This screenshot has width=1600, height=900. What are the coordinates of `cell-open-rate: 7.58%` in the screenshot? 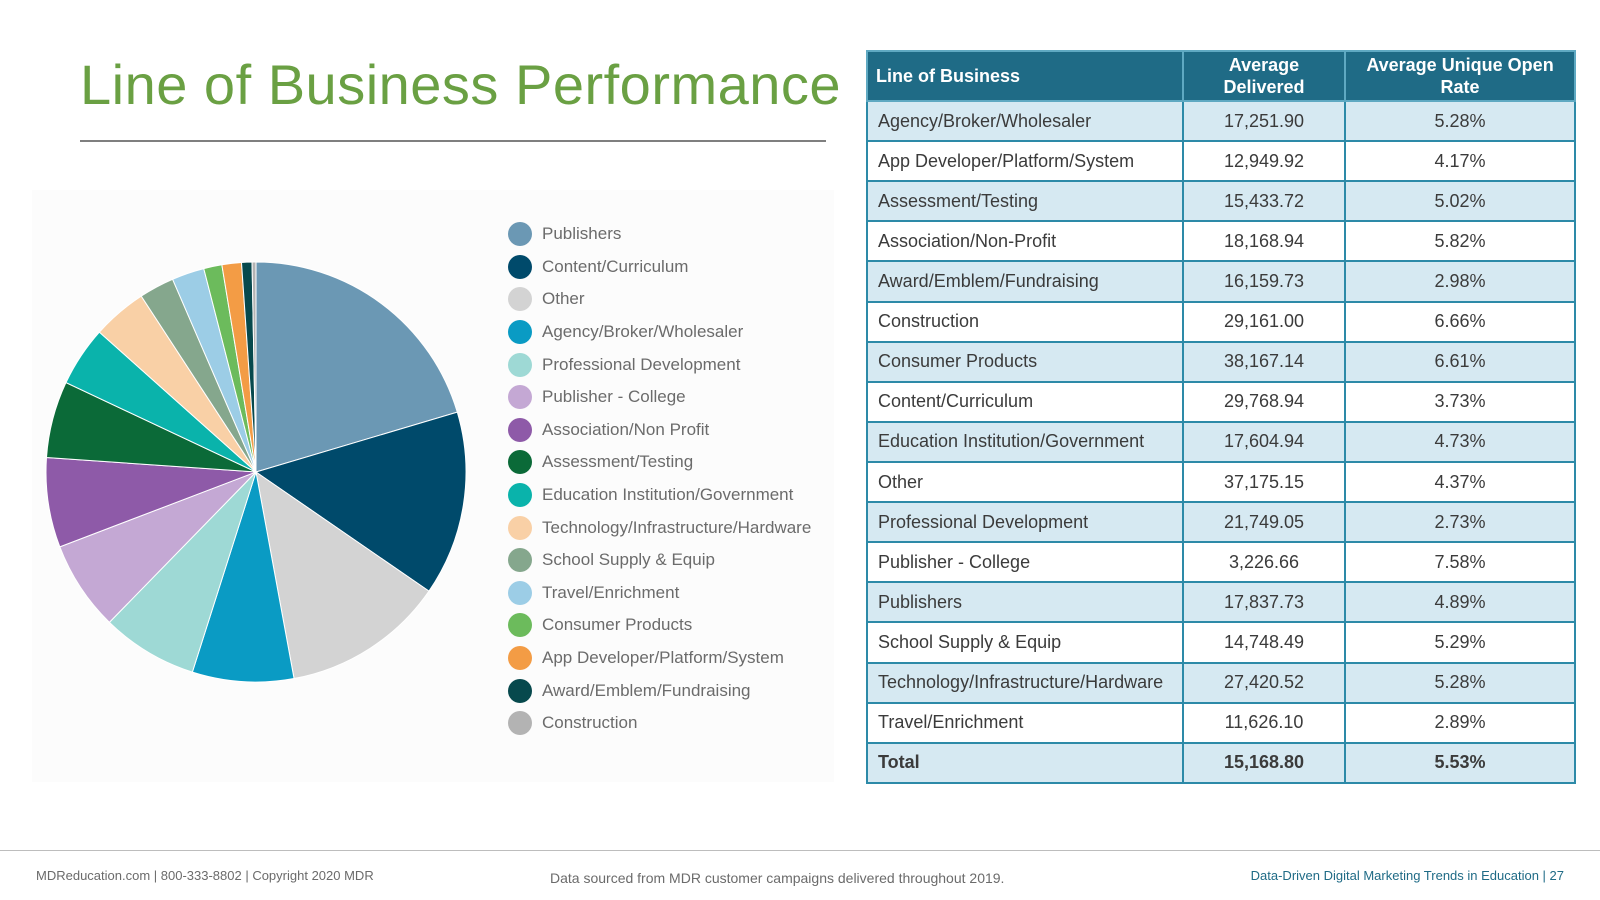 It's located at (1460, 562).